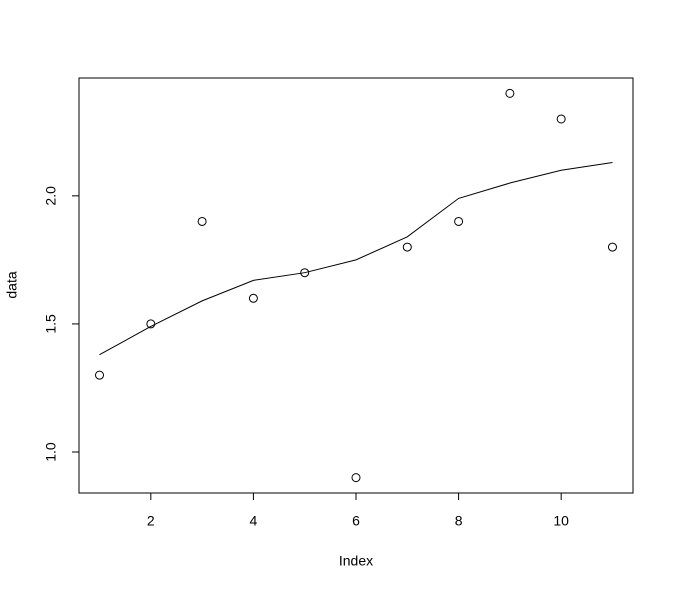  I want to click on x-tick-label: 8, so click(459, 521).